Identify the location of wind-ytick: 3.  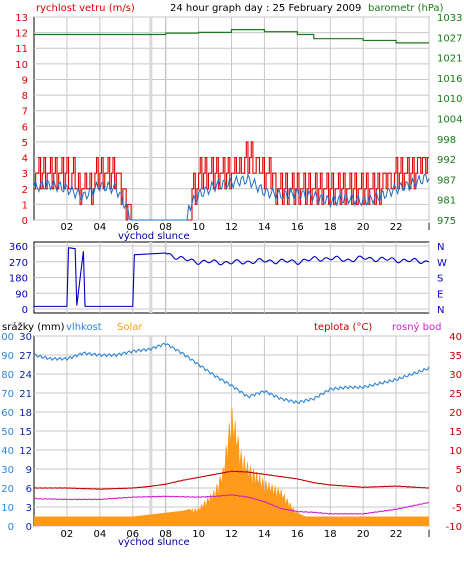
(25, 174).